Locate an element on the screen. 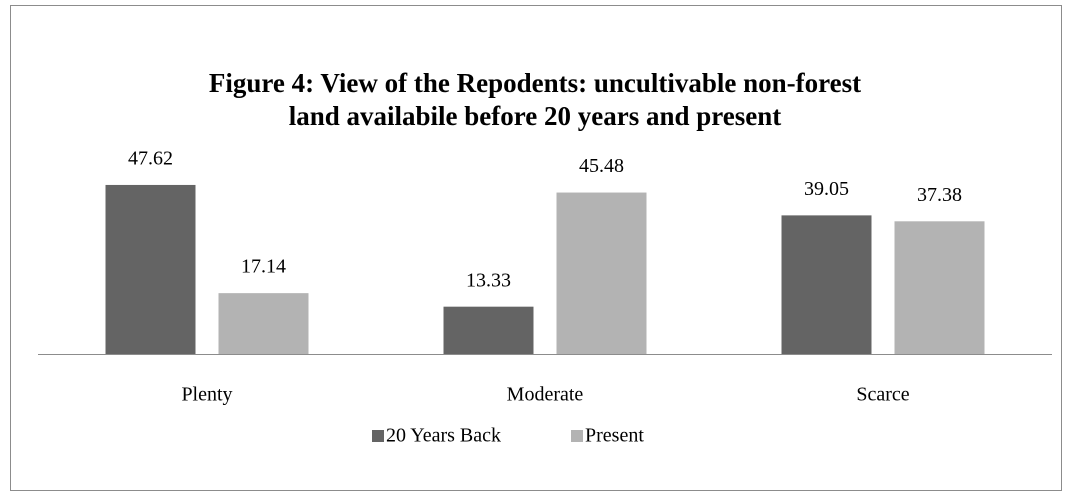 The height and width of the screenshot is (495, 1069). legend-label: 20 Years Back is located at coordinates (443, 436).